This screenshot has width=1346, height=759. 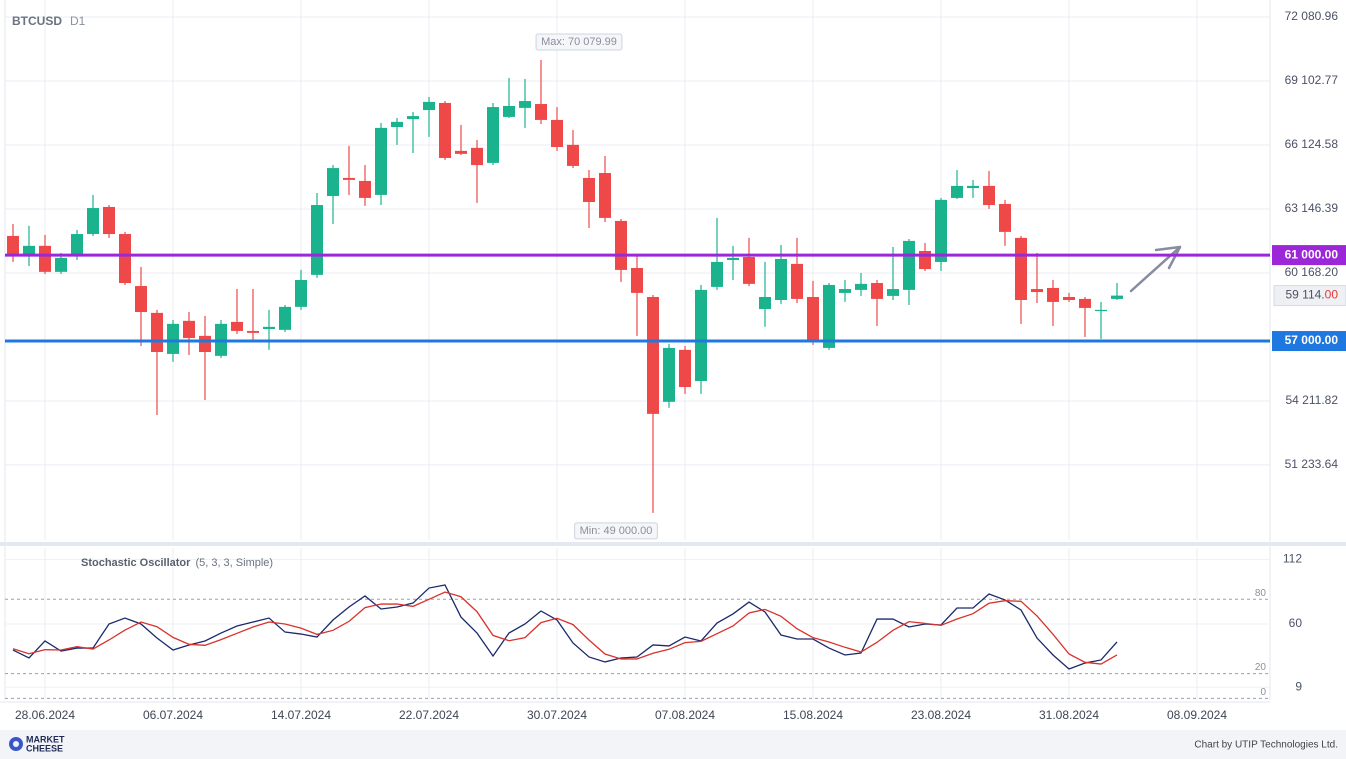 What do you see at coordinates (1312, 254) in the screenshot?
I see `level-label: 61 000.00` at bounding box center [1312, 254].